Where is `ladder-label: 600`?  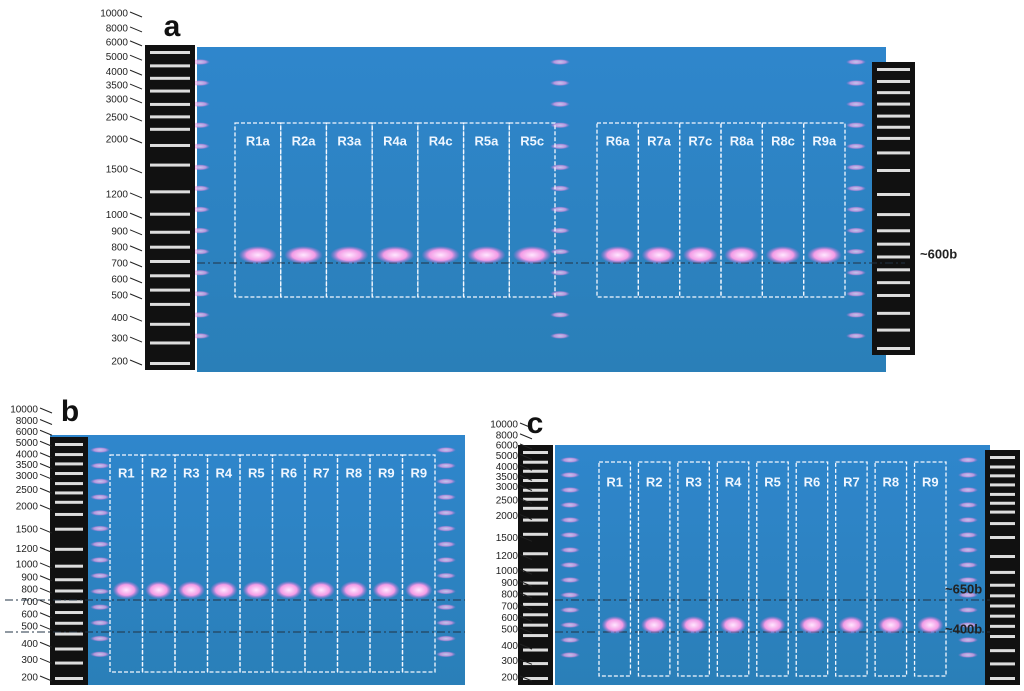 ladder-label: 600 is located at coordinates (29, 614).